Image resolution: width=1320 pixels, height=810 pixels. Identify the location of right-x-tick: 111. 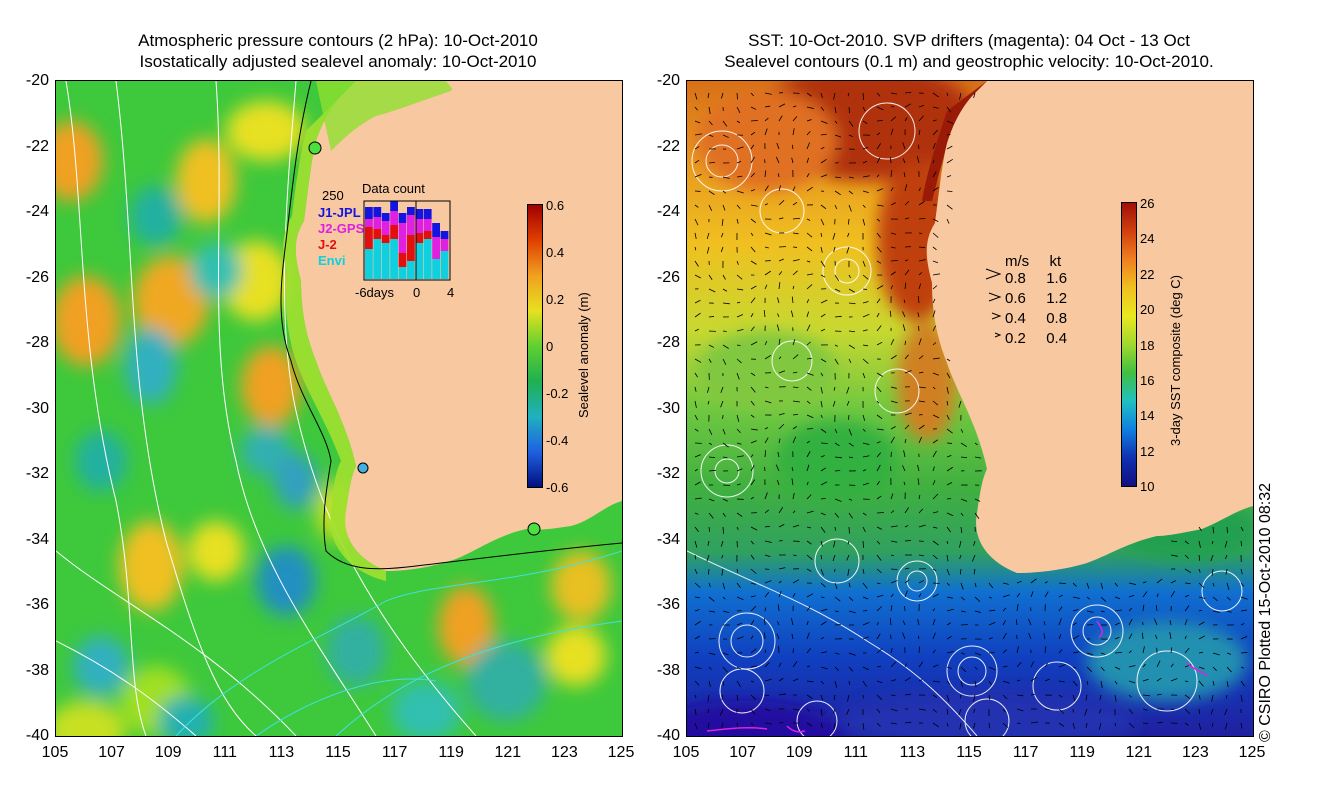
(855, 752).